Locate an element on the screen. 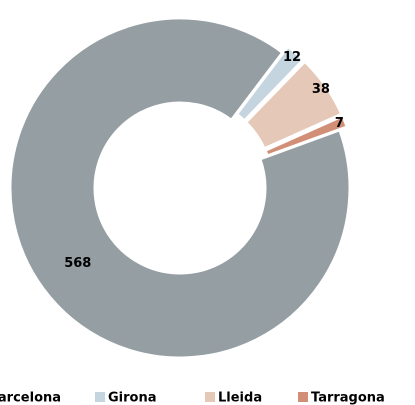  legend-label: Tarragona is located at coordinates (348, 398).